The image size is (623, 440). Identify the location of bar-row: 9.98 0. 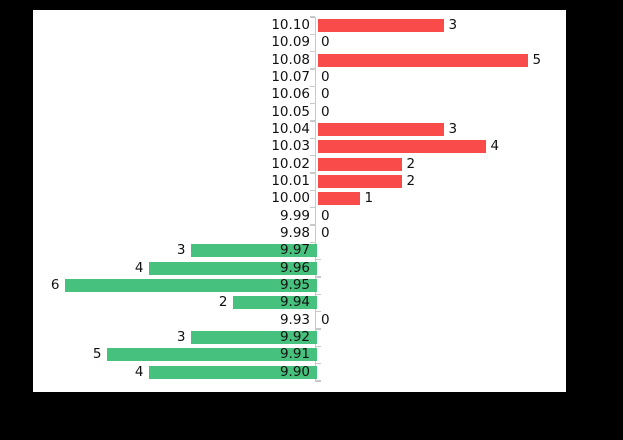
(299, 233).